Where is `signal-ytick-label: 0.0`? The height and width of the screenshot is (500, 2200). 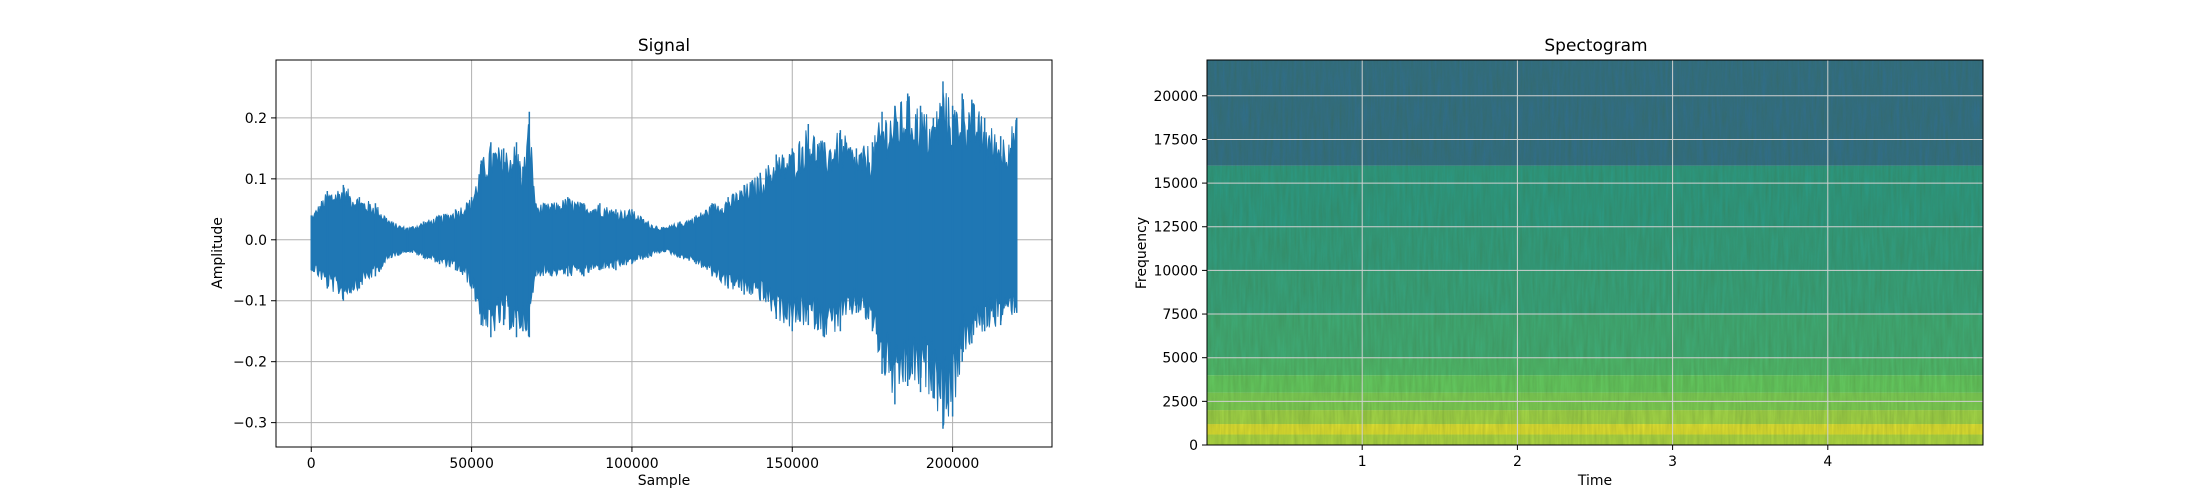
signal-ytick-label: 0.0 is located at coordinates (256, 241).